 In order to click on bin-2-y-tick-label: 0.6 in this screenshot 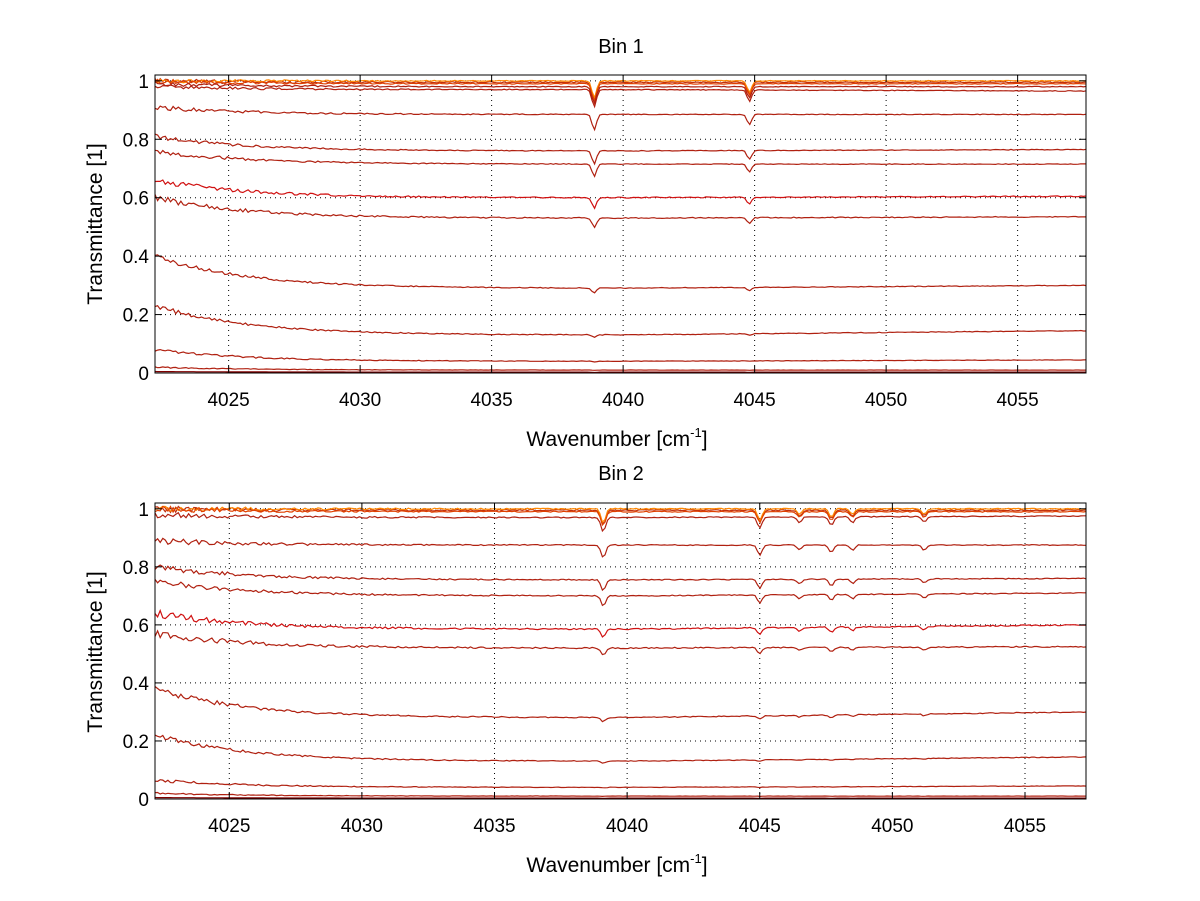, I will do `click(136, 626)`.